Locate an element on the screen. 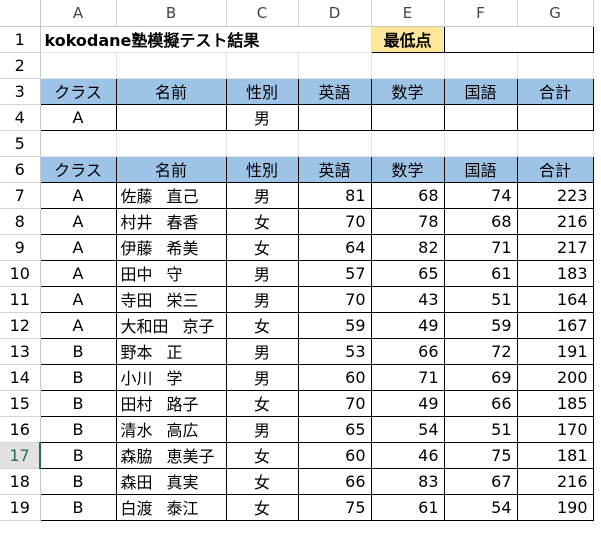  row-header-6: 6 is located at coordinates (20, 169).